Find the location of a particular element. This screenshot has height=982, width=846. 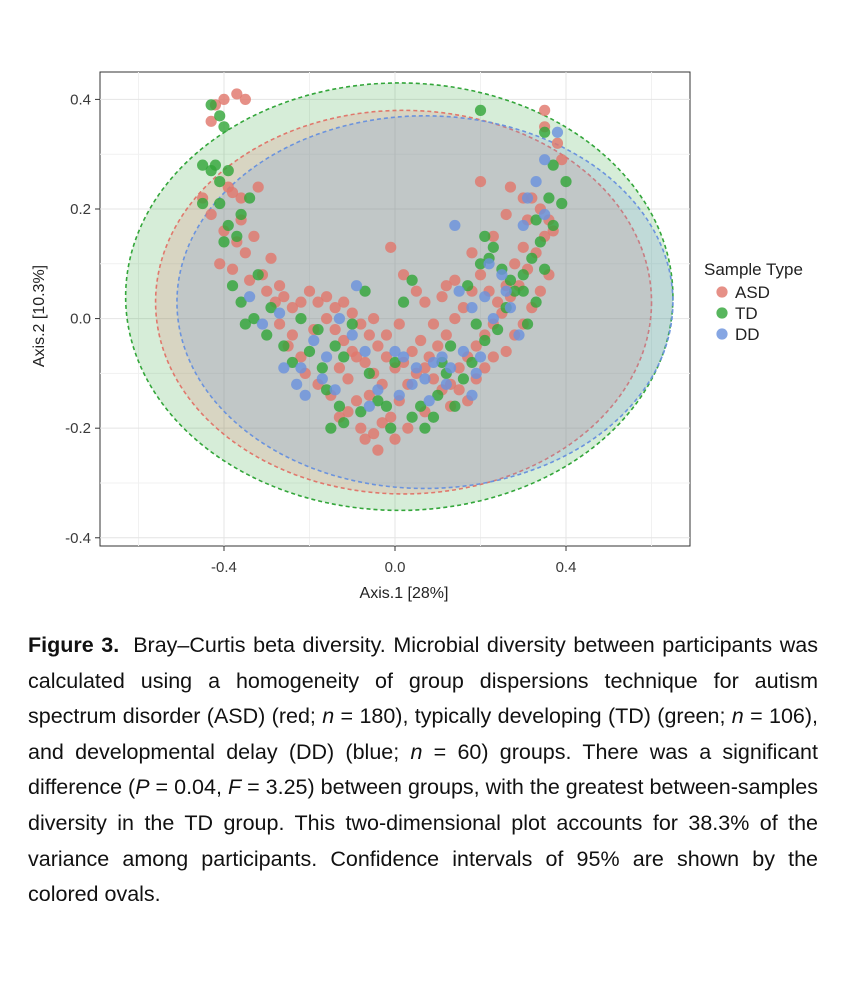

x-tick-label: 0.4 is located at coordinates (566, 567).